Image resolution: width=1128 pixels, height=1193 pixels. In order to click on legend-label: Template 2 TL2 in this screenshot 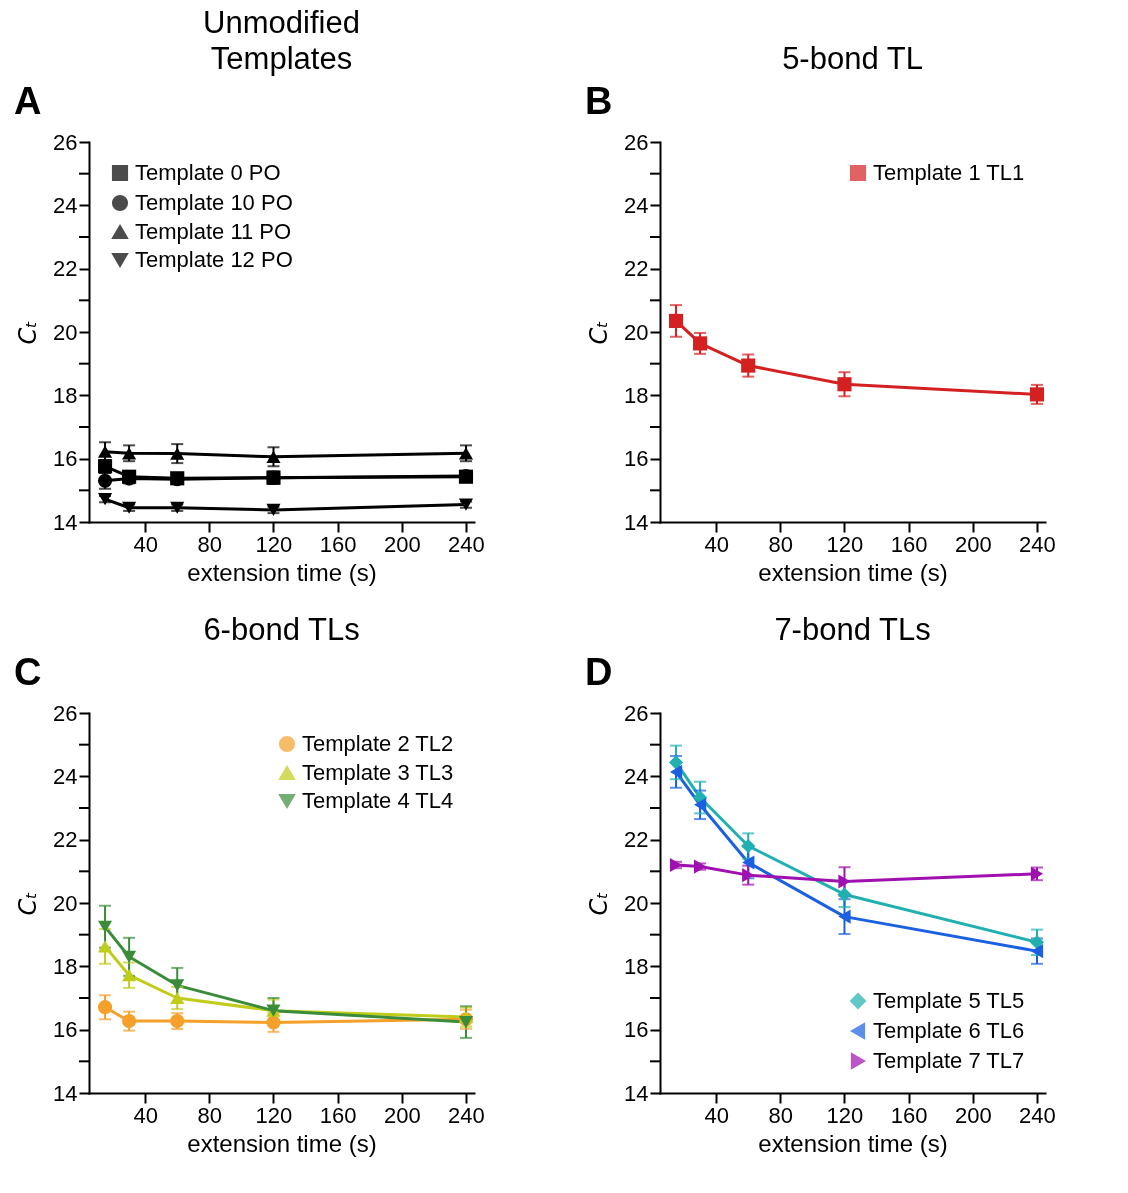, I will do `click(378, 743)`.